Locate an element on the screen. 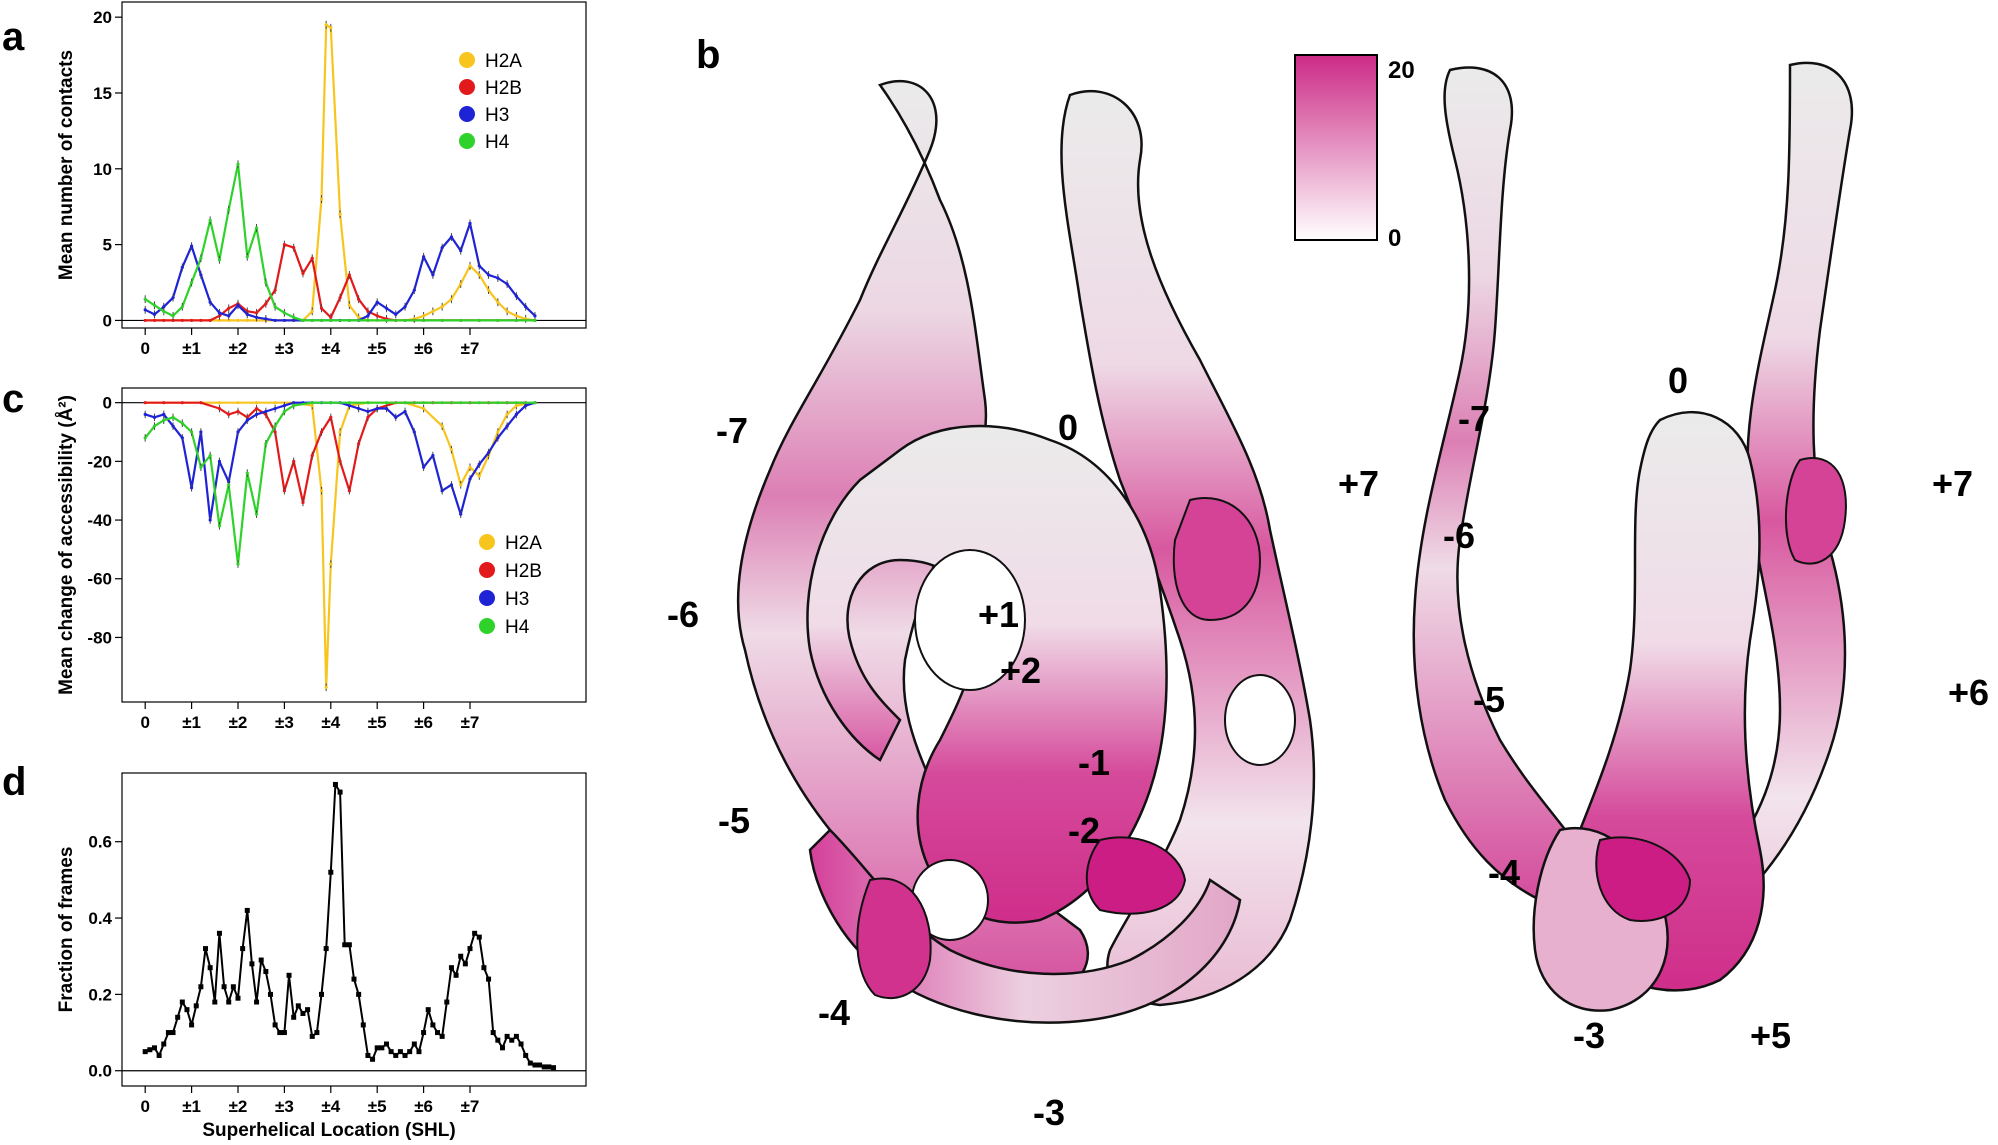  y-tick-label: 0 is located at coordinates (107, 403).